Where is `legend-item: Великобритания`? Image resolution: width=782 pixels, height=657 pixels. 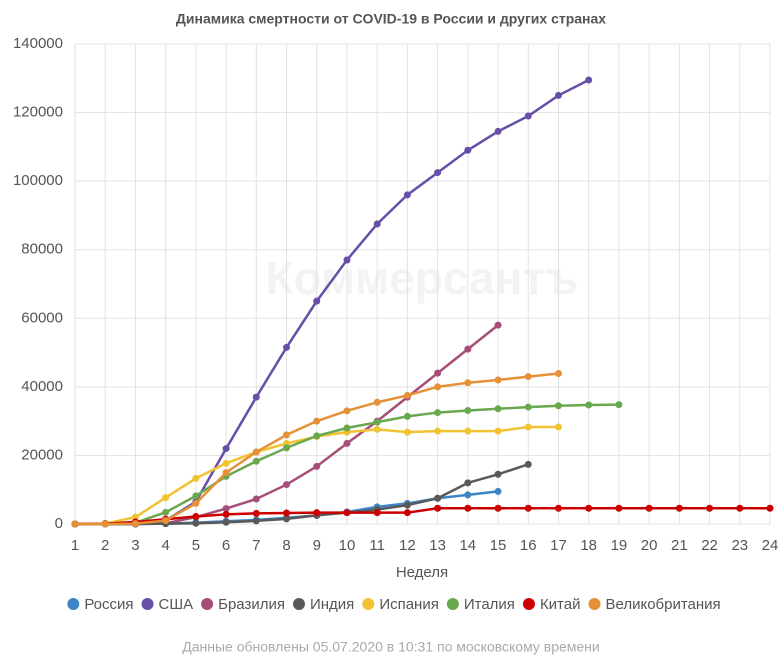 legend-item: Великобритания is located at coordinates (654, 604).